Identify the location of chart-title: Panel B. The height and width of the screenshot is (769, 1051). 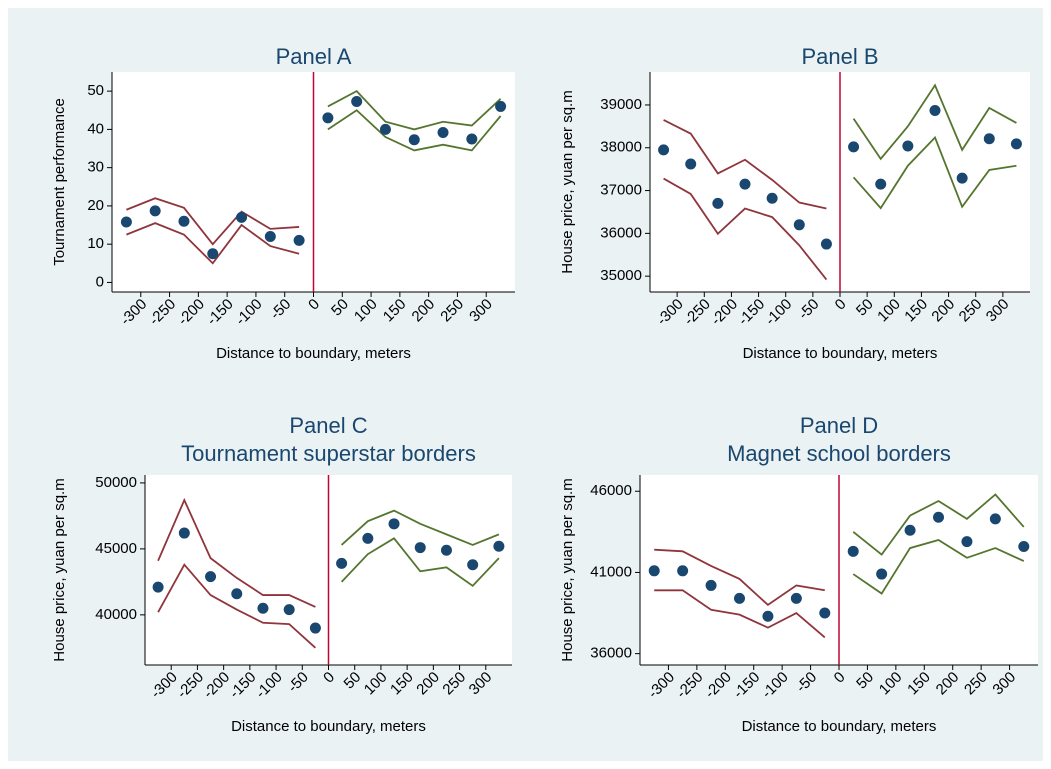
(839, 56).